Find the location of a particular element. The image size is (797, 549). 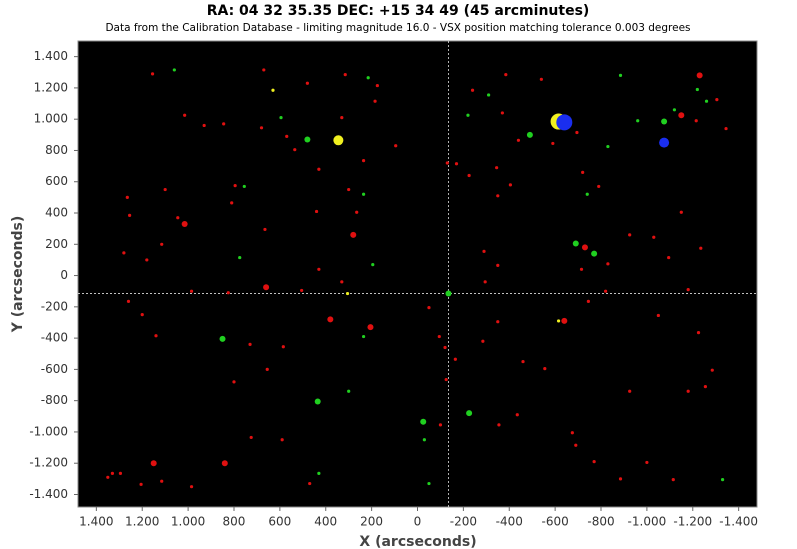

x-tick-label: -1.400 is located at coordinates (738, 522).